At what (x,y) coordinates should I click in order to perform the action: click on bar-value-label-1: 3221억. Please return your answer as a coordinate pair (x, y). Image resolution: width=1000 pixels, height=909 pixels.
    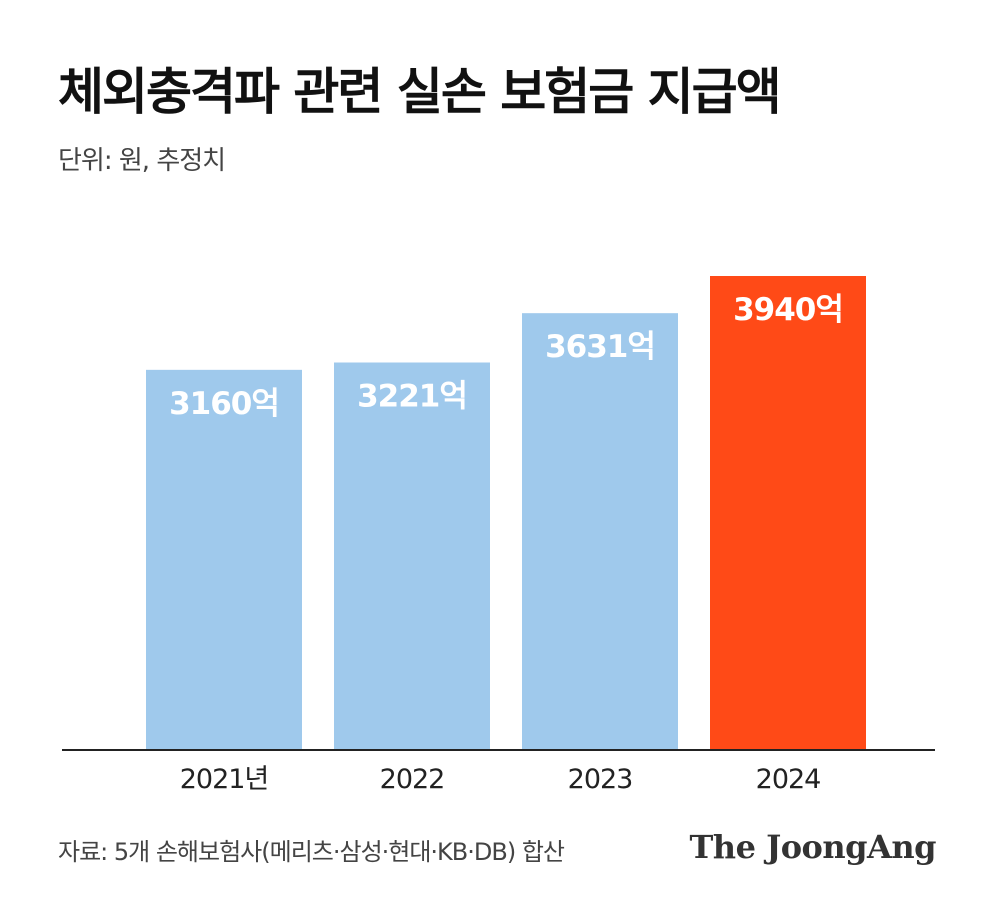
    Looking at the image, I should click on (412, 396).